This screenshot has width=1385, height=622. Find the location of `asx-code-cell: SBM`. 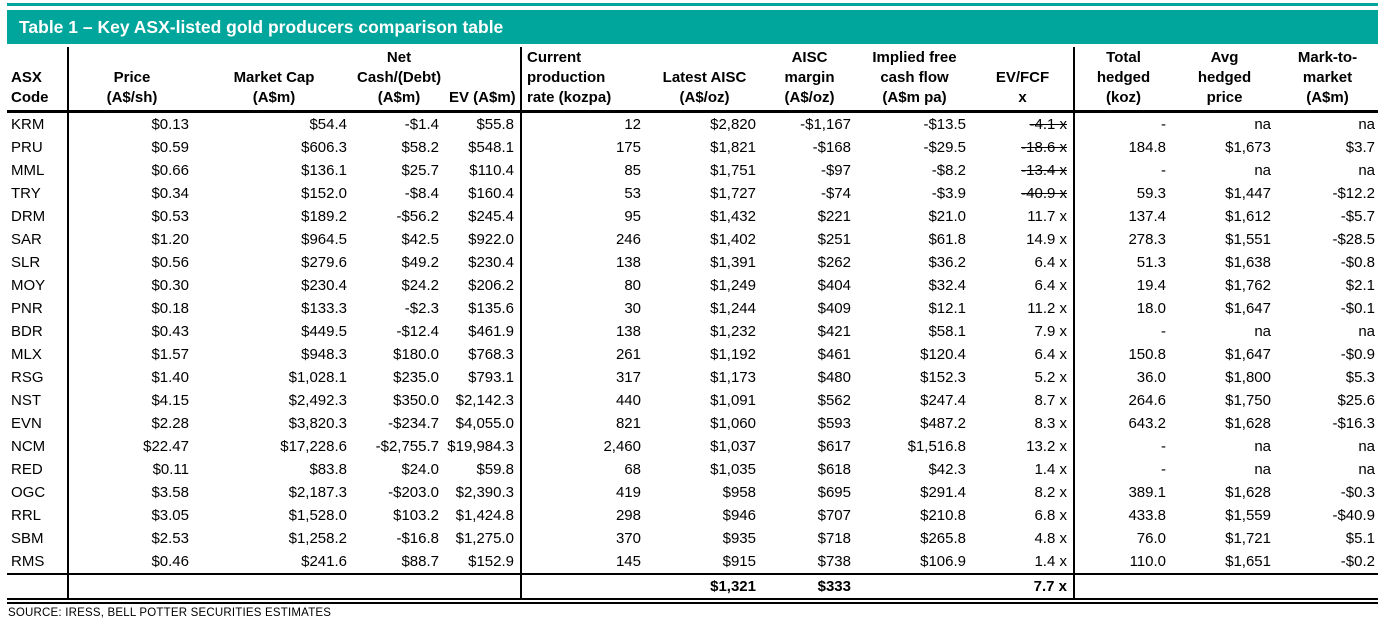

asx-code-cell: SBM is located at coordinates (38, 538).